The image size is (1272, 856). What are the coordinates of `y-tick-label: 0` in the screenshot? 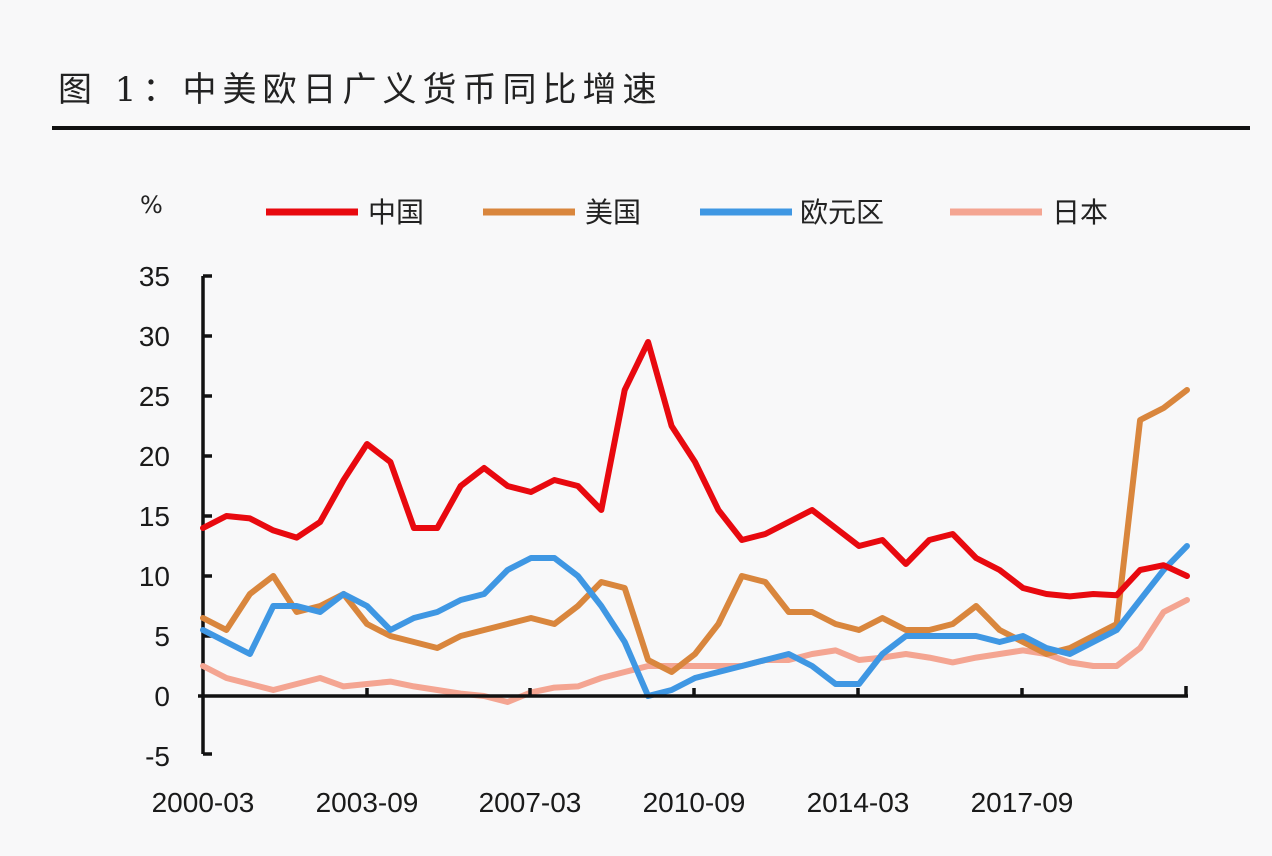 It's located at (162, 696).